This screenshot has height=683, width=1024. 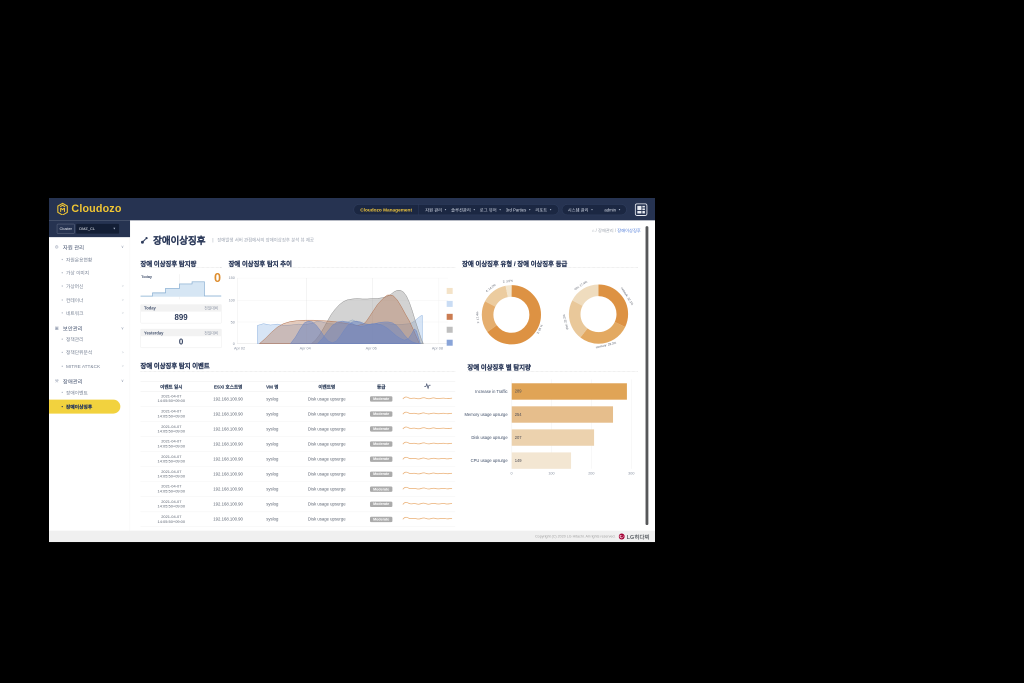 I want to click on svg-text: memory: 28.3%, so click(x=606, y=345).